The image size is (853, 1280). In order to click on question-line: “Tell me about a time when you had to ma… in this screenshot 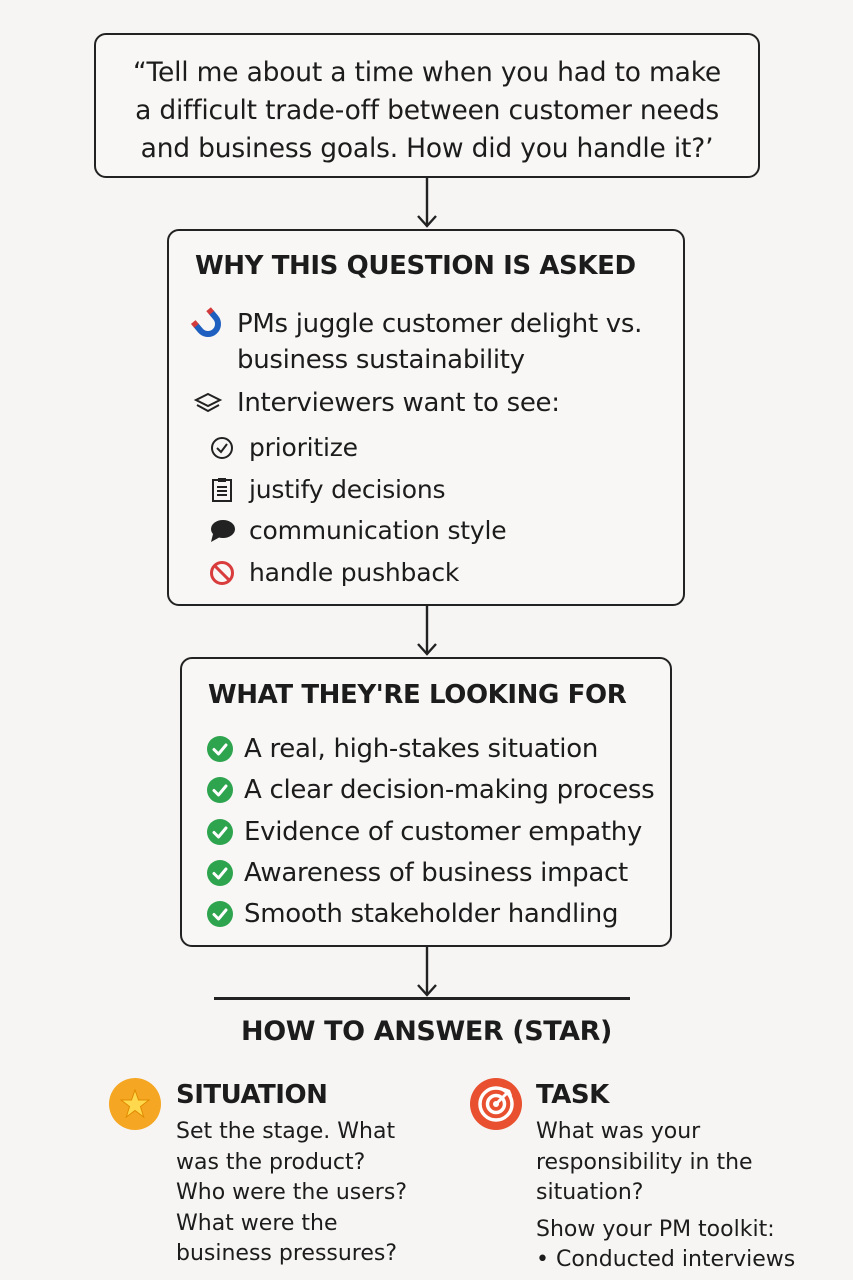, I will do `click(427, 72)`.